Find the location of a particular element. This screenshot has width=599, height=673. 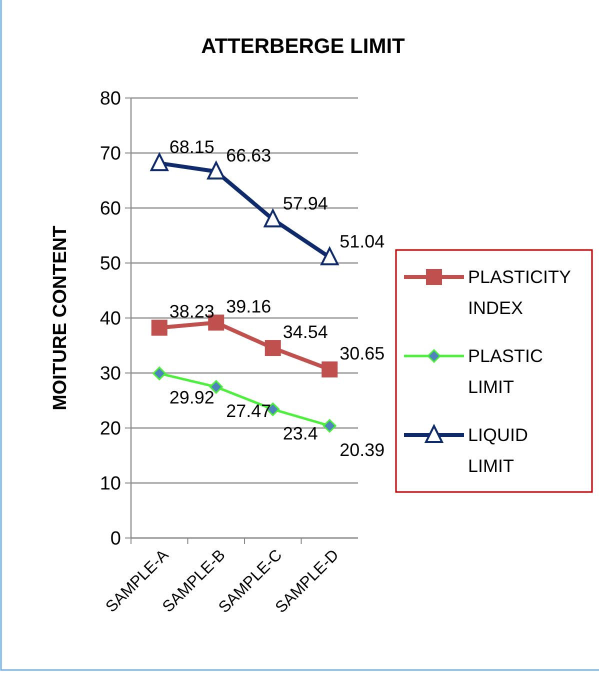

data-label: 57.94 is located at coordinates (305, 203).